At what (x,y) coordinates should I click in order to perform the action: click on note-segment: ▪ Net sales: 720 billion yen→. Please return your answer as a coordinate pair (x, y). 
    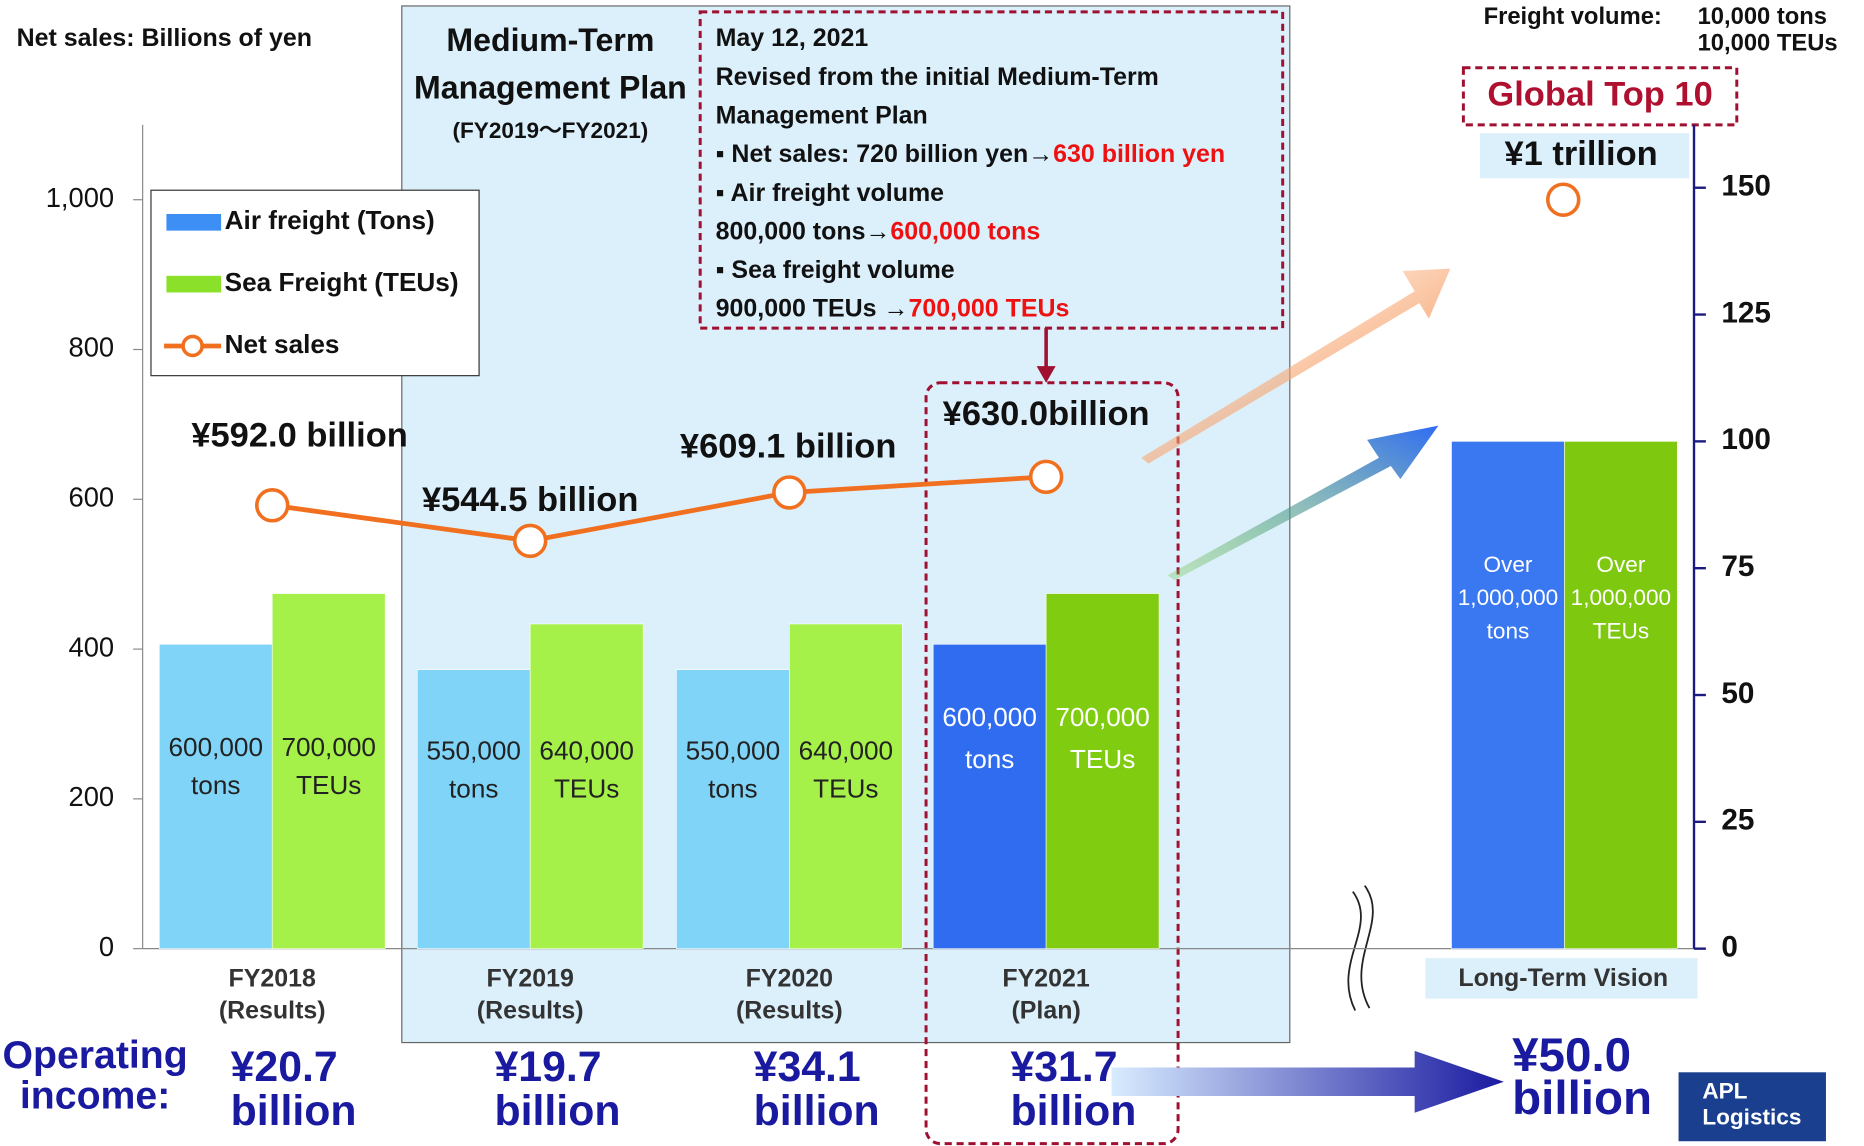
    Looking at the image, I should click on (885, 154).